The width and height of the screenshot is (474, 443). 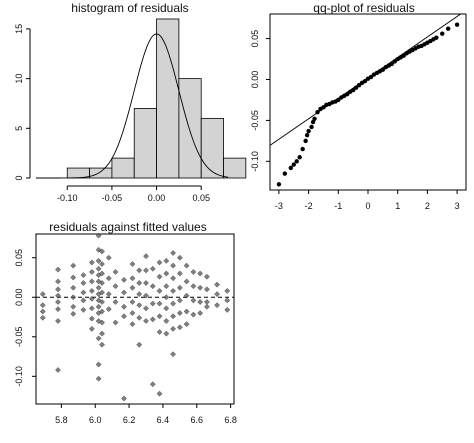 I want to click on density-curve-line, so click(x=132, y=106).